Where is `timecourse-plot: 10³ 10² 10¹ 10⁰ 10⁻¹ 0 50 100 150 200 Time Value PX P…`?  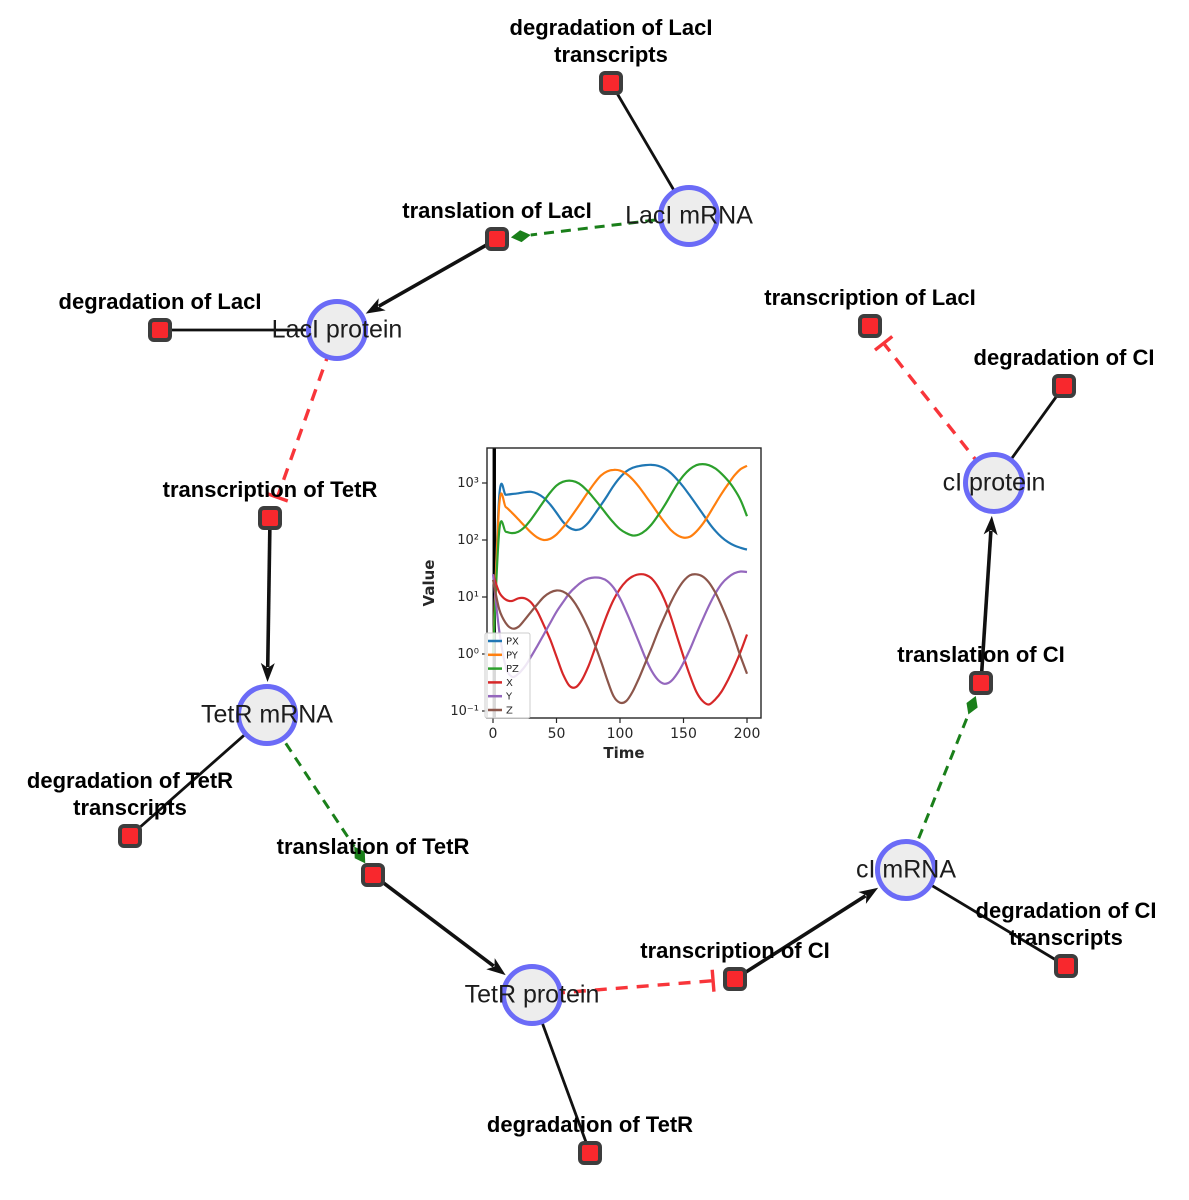 timecourse-plot: 10³ 10² 10¹ 10⁰ 10⁻¹ 0 50 100 150 200 Time Value PX P… is located at coordinates (595, 601).